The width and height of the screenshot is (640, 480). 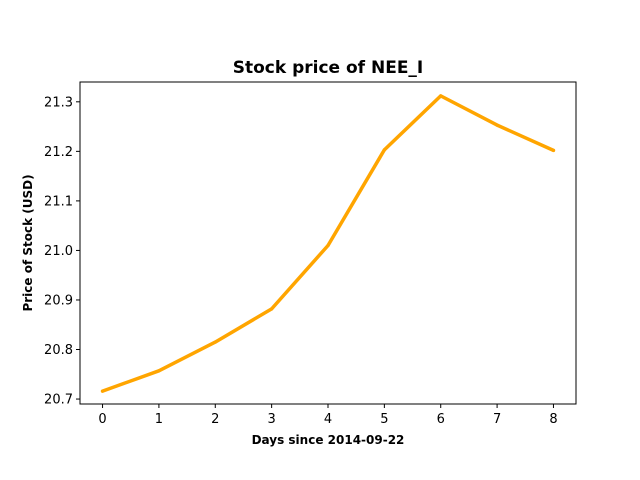 What do you see at coordinates (58, 350) in the screenshot?
I see `y-tick-label: 20.8` at bounding box center [58, 350].